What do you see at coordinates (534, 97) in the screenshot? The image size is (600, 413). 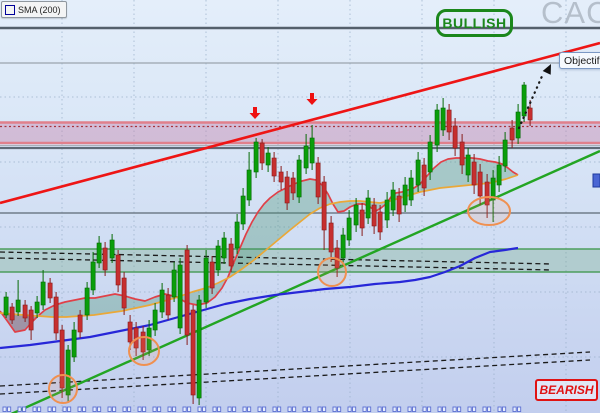 I see `objective-arrow` at bounding box center [534, 97].